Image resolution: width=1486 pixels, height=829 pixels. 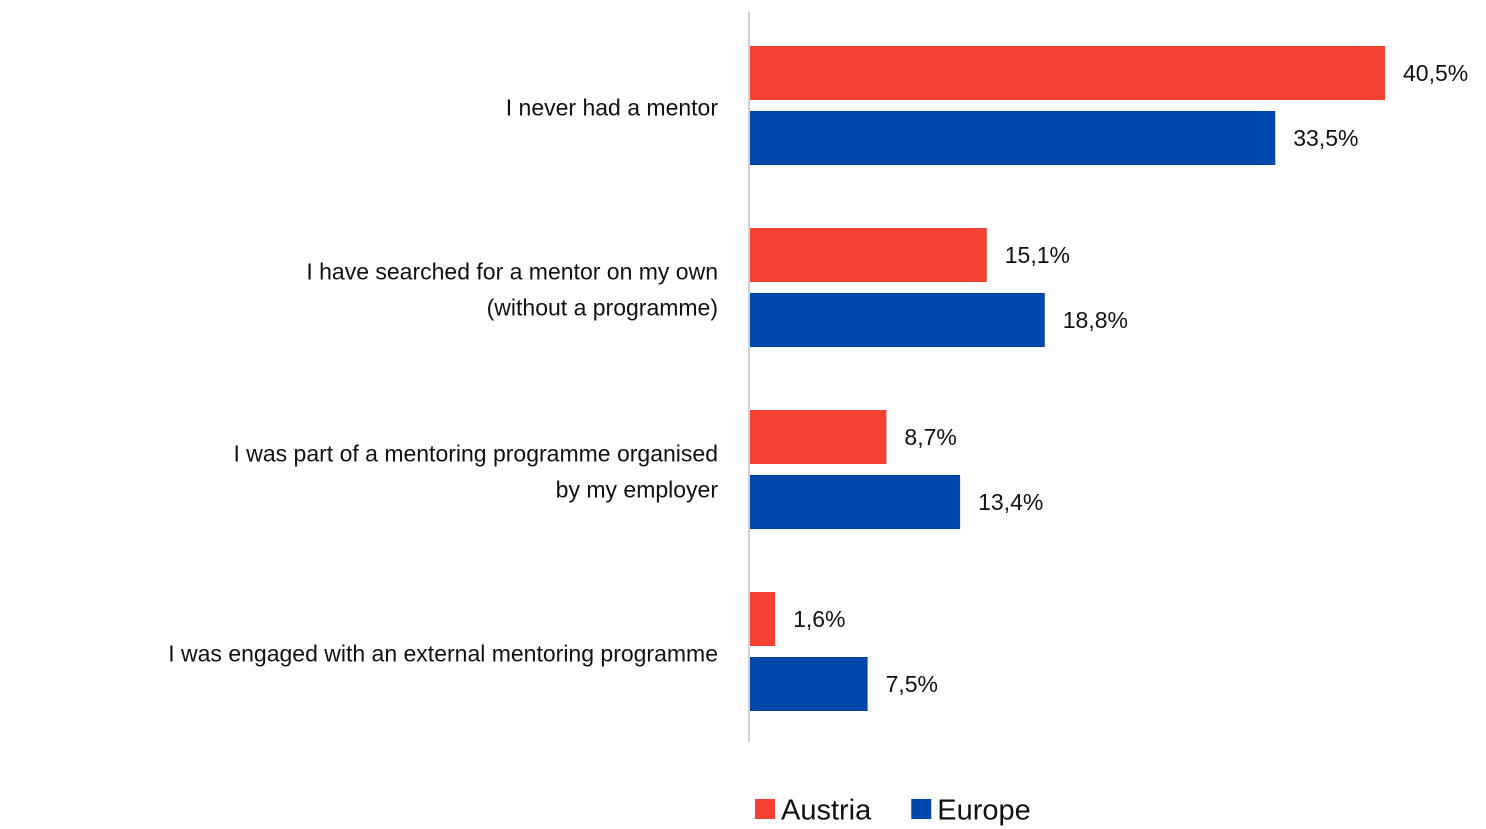 What do you see at coordinates (984, 811) in the screenshot?
I see `legend-label: Europe` at bounding box center [984, 811].